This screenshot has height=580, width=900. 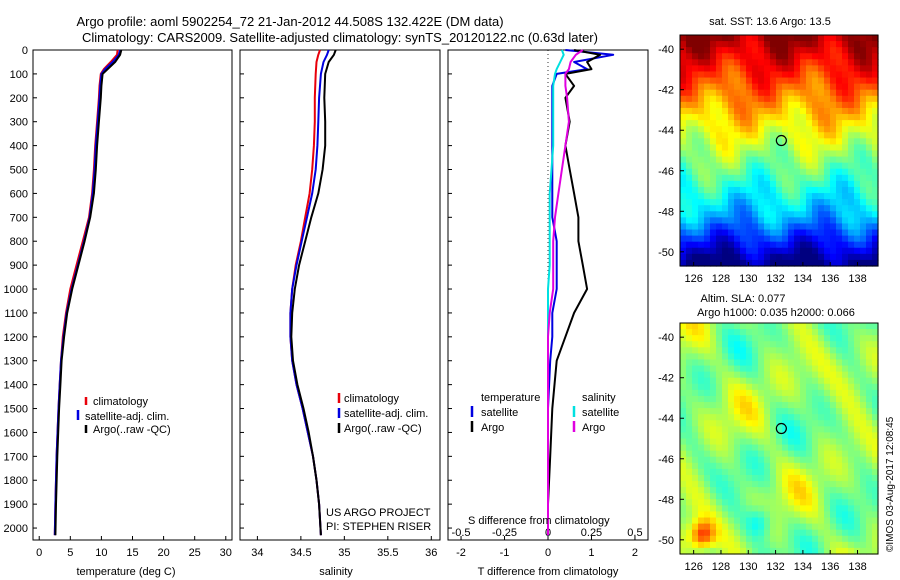 What do you see at coordinates (132, 553) in the screenshot?
I see `x-tick-label: 15` at bounding box center [132, 553].